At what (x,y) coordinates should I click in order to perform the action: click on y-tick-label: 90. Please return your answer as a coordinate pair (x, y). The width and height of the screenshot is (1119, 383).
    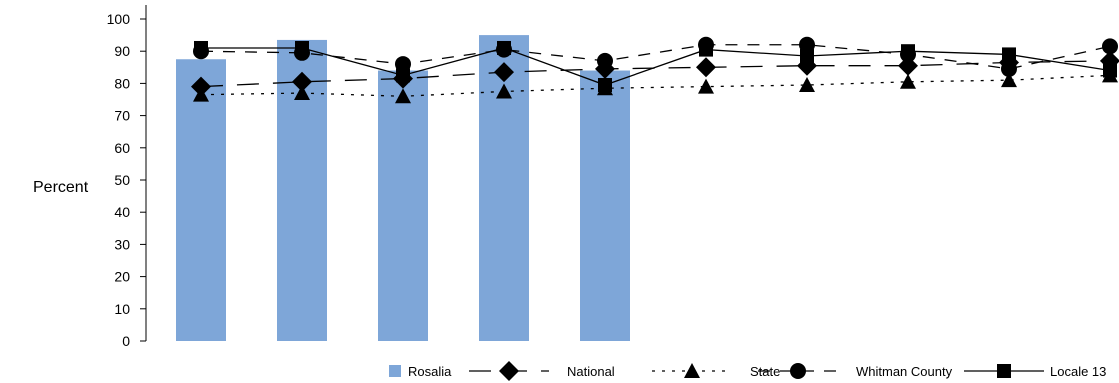
    Looking at the image, I should click on (122, 51).